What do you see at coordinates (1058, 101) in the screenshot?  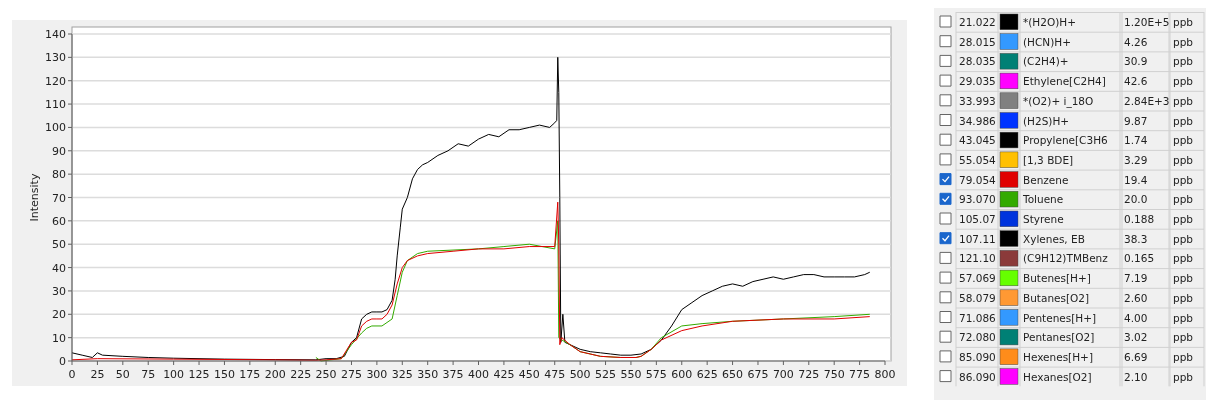 I see `legend-label: *(O2)+ i_18O` at bounding box center [1058, 101].